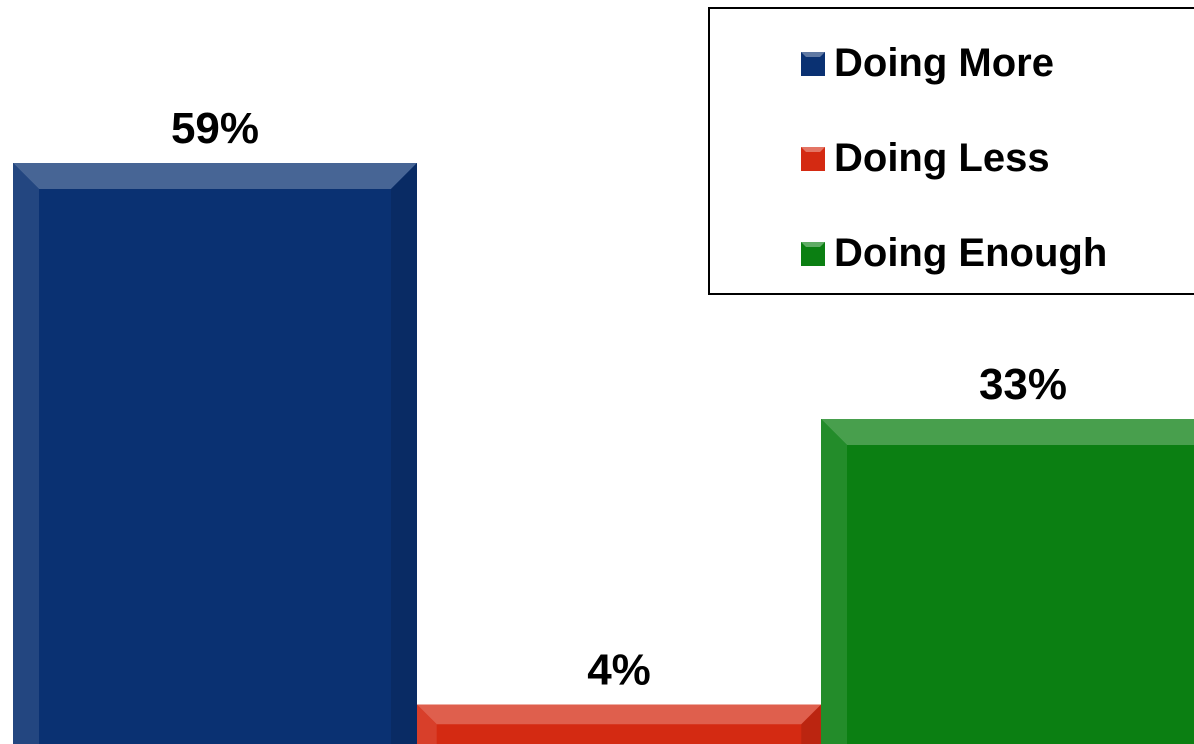 The image size is (1194, 744). I want to click on bar-doing-enough, so click(1007, 581).